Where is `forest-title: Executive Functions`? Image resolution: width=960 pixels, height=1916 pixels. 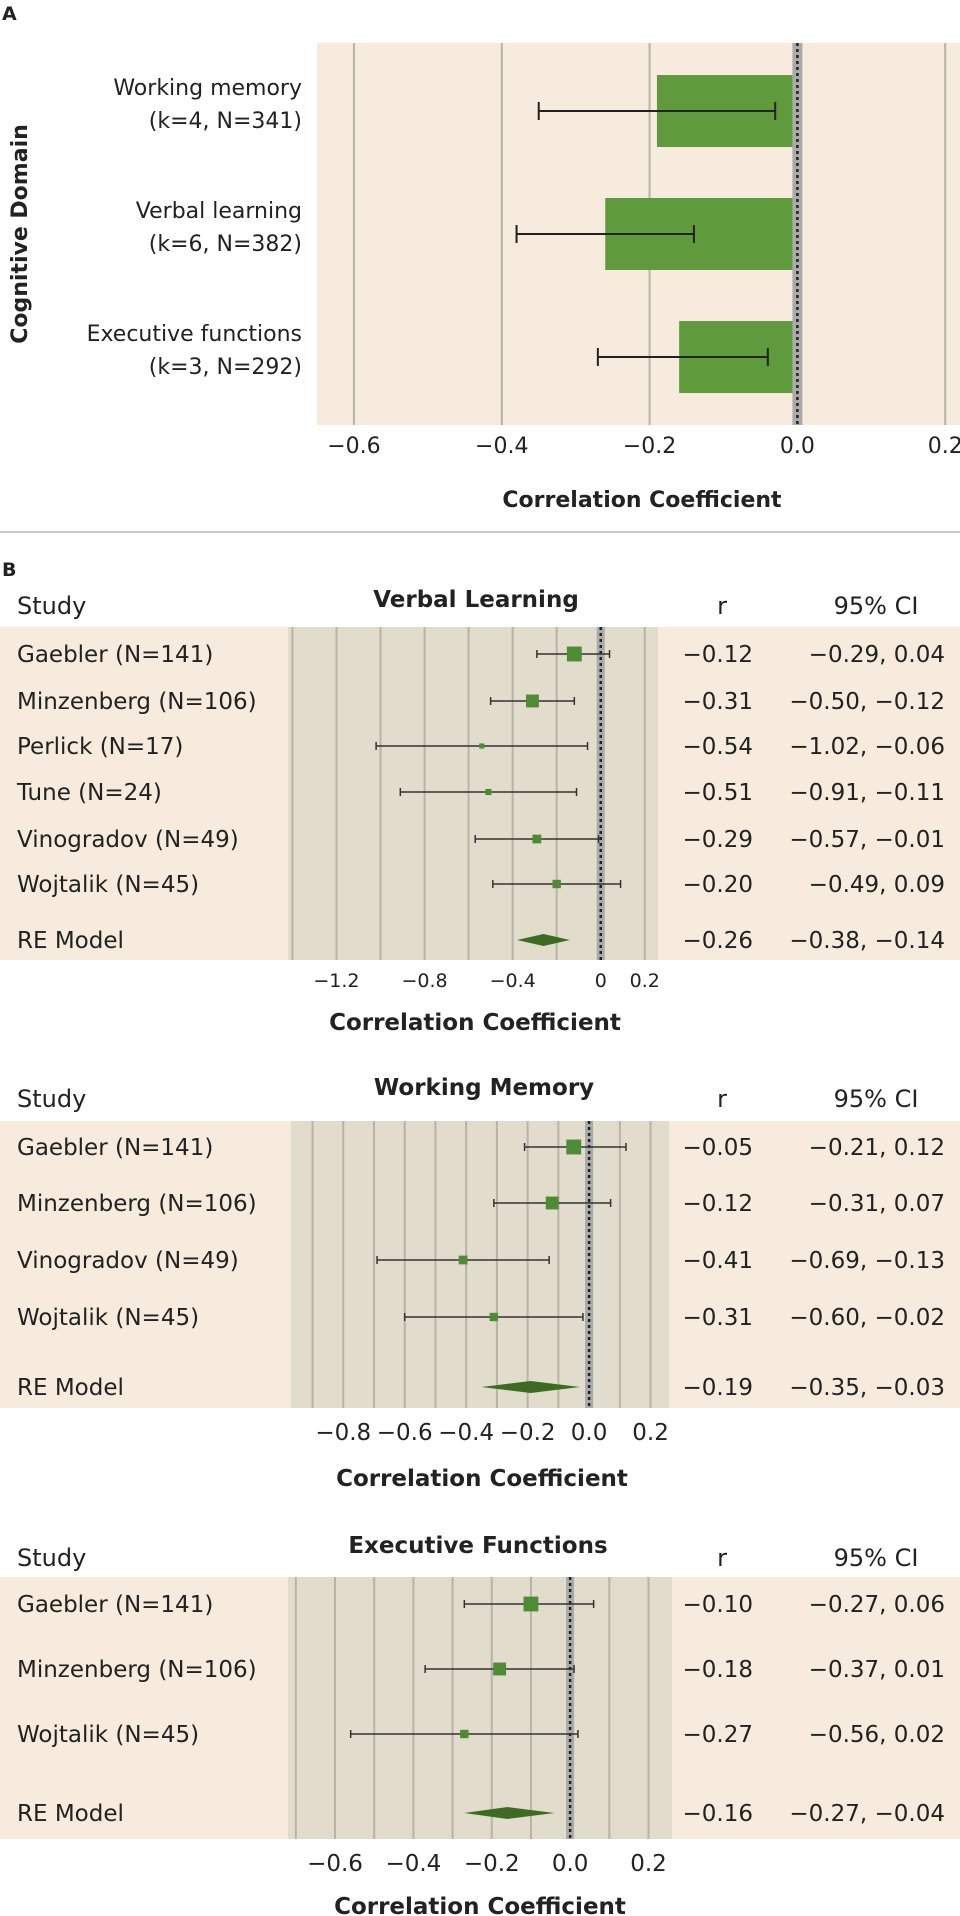 forest-title: Executive Functions is located at coordinates (477, 1546).